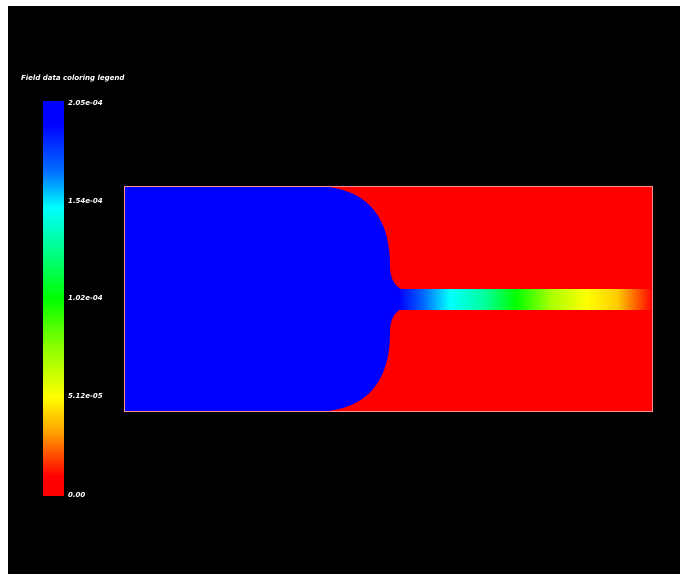 The width and height of the screenshot is (683, 578). I want to click on legend-tick-max: 2.05e-04, so click(85, 103).